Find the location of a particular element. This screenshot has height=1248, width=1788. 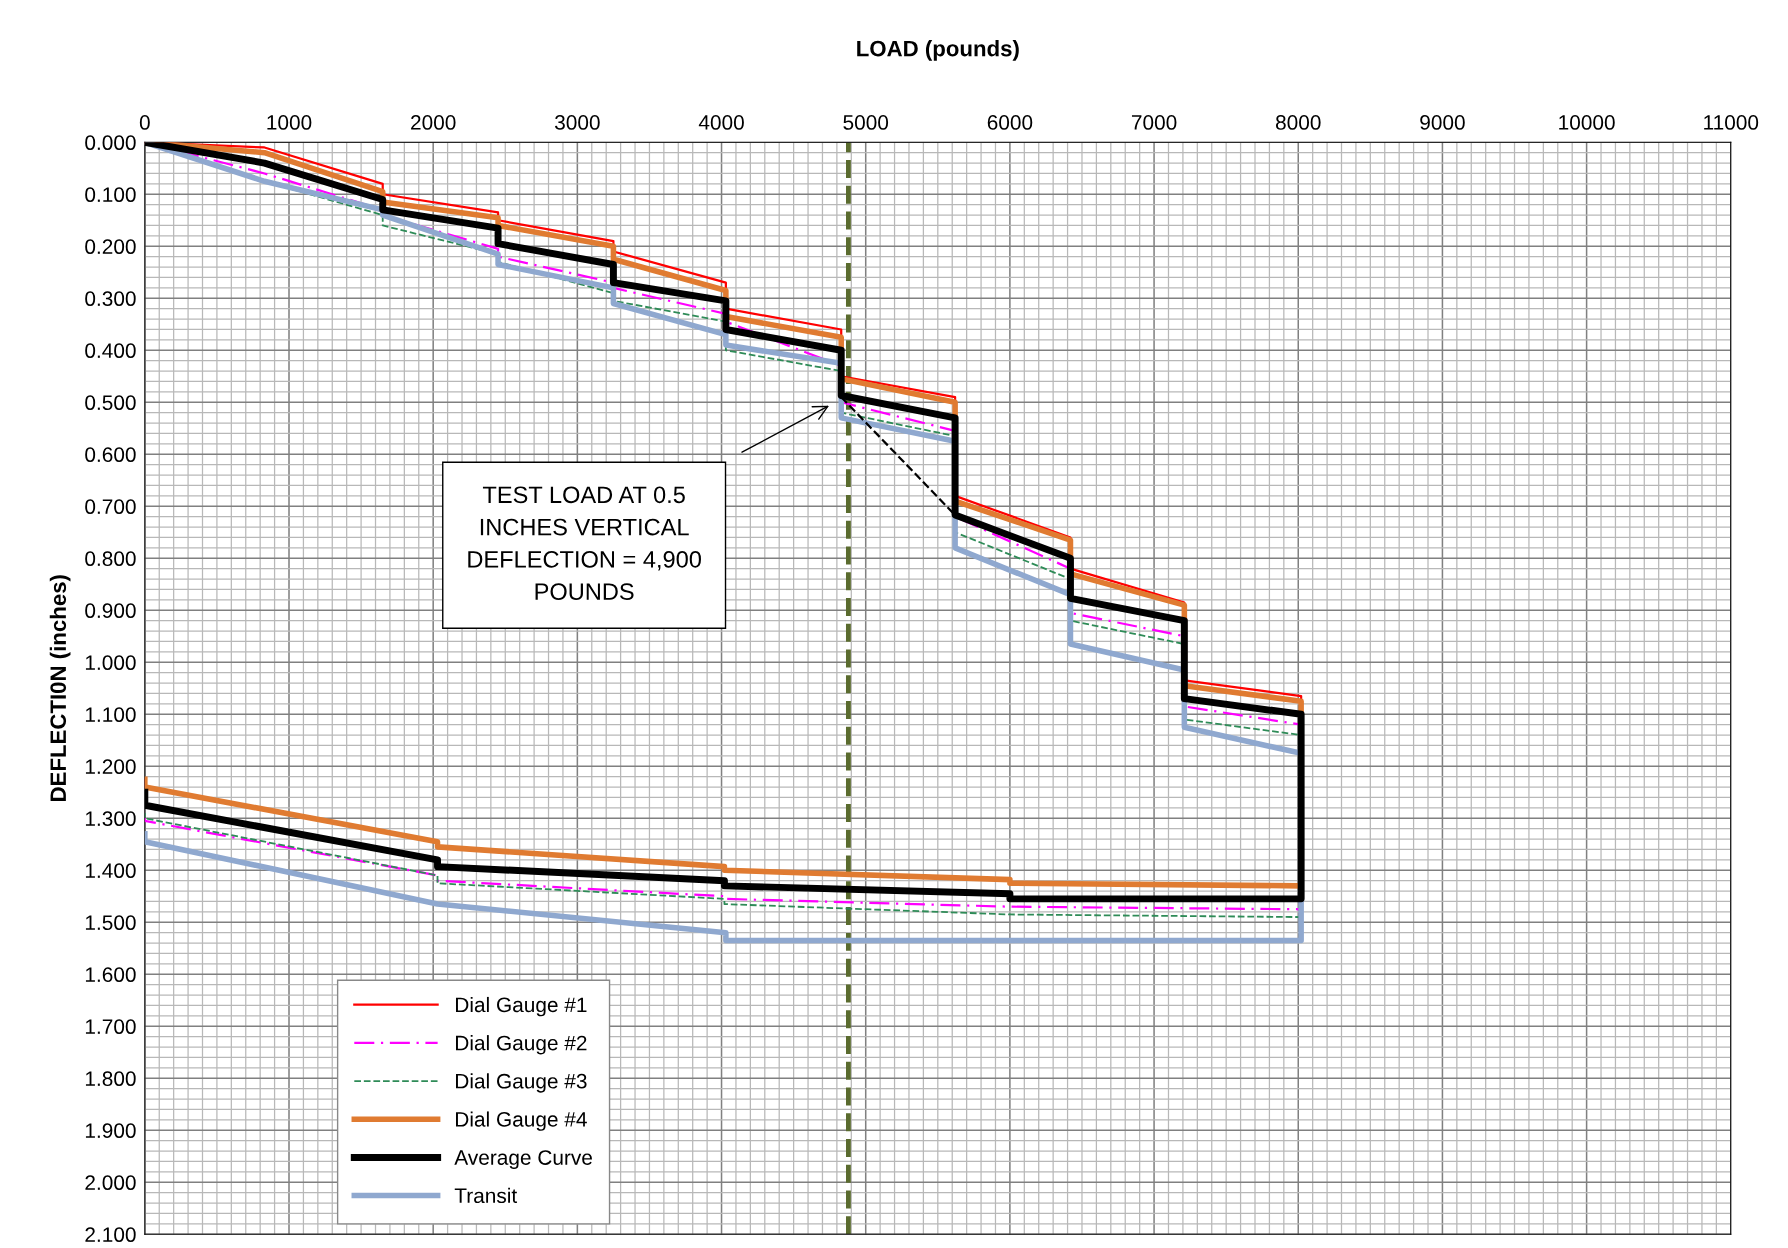

y-tick-label: 2.100 is located at coordinates (110, 1235).